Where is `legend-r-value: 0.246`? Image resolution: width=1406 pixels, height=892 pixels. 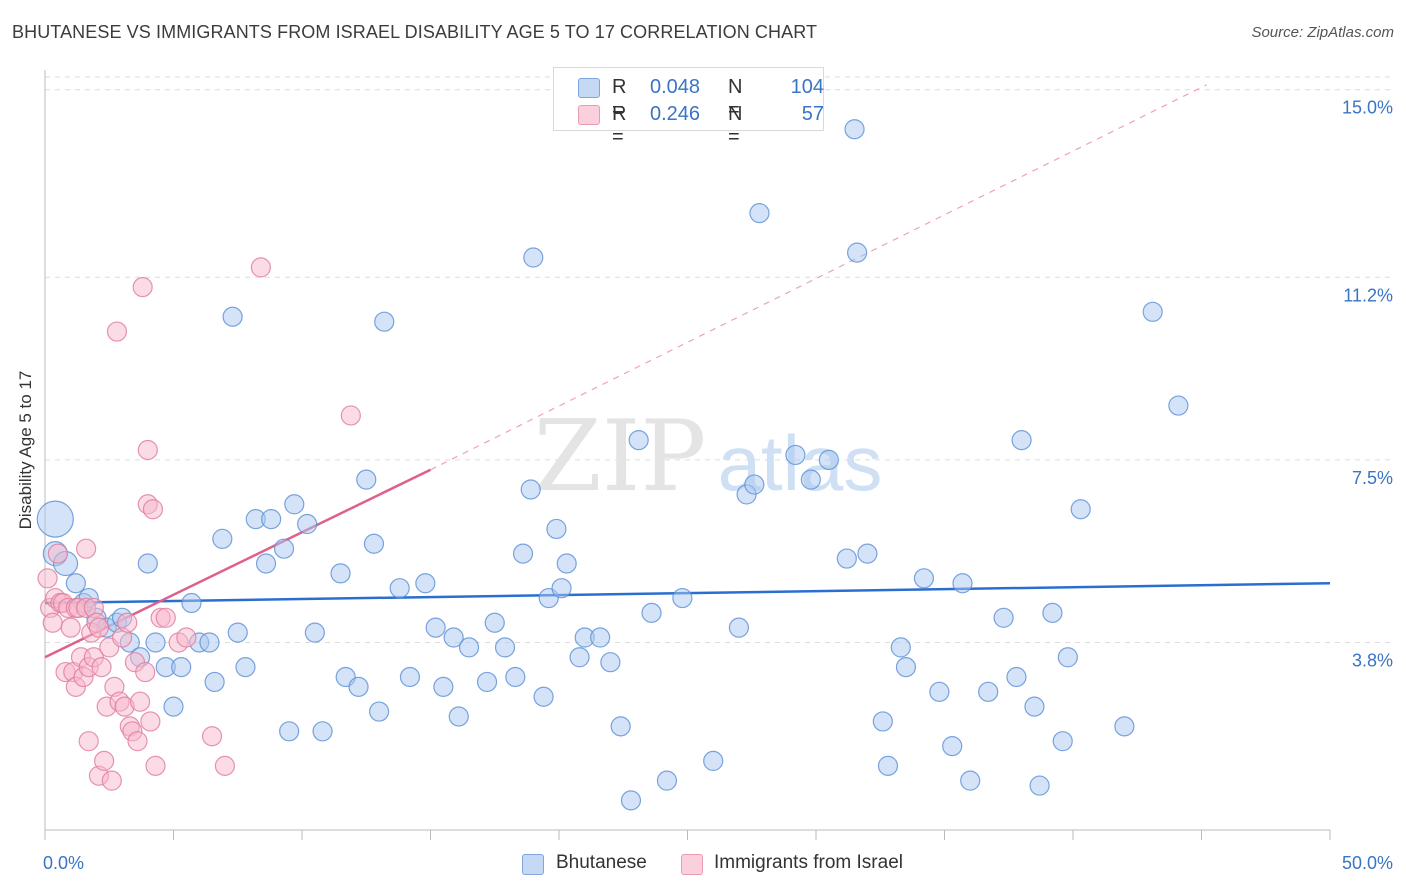 legend-r-value: 0.246 is located at coordinates (675, 114).